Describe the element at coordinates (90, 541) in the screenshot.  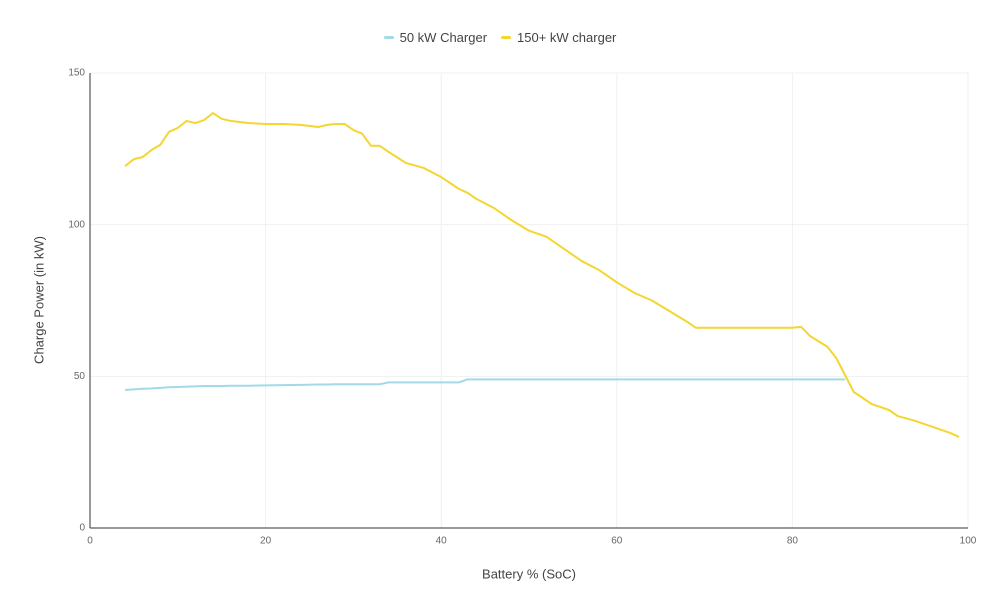
I see `x-tick-label: 0` at that location.